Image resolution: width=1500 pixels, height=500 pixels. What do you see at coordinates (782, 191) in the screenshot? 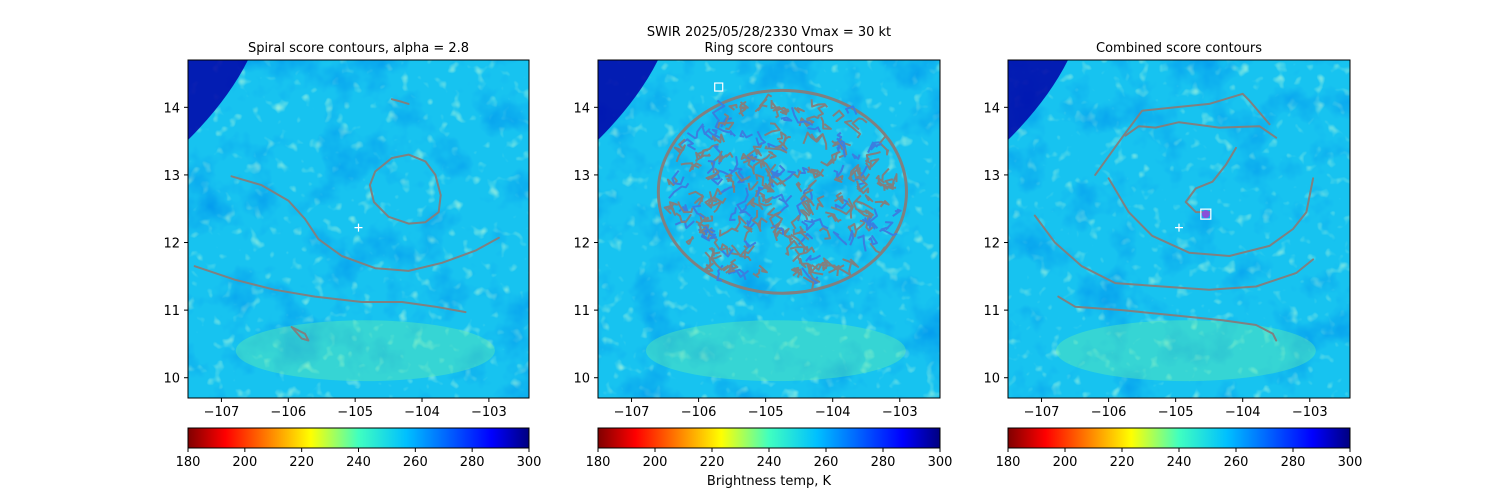
I see `ring-score-contours` at bounding box center [782, 191].